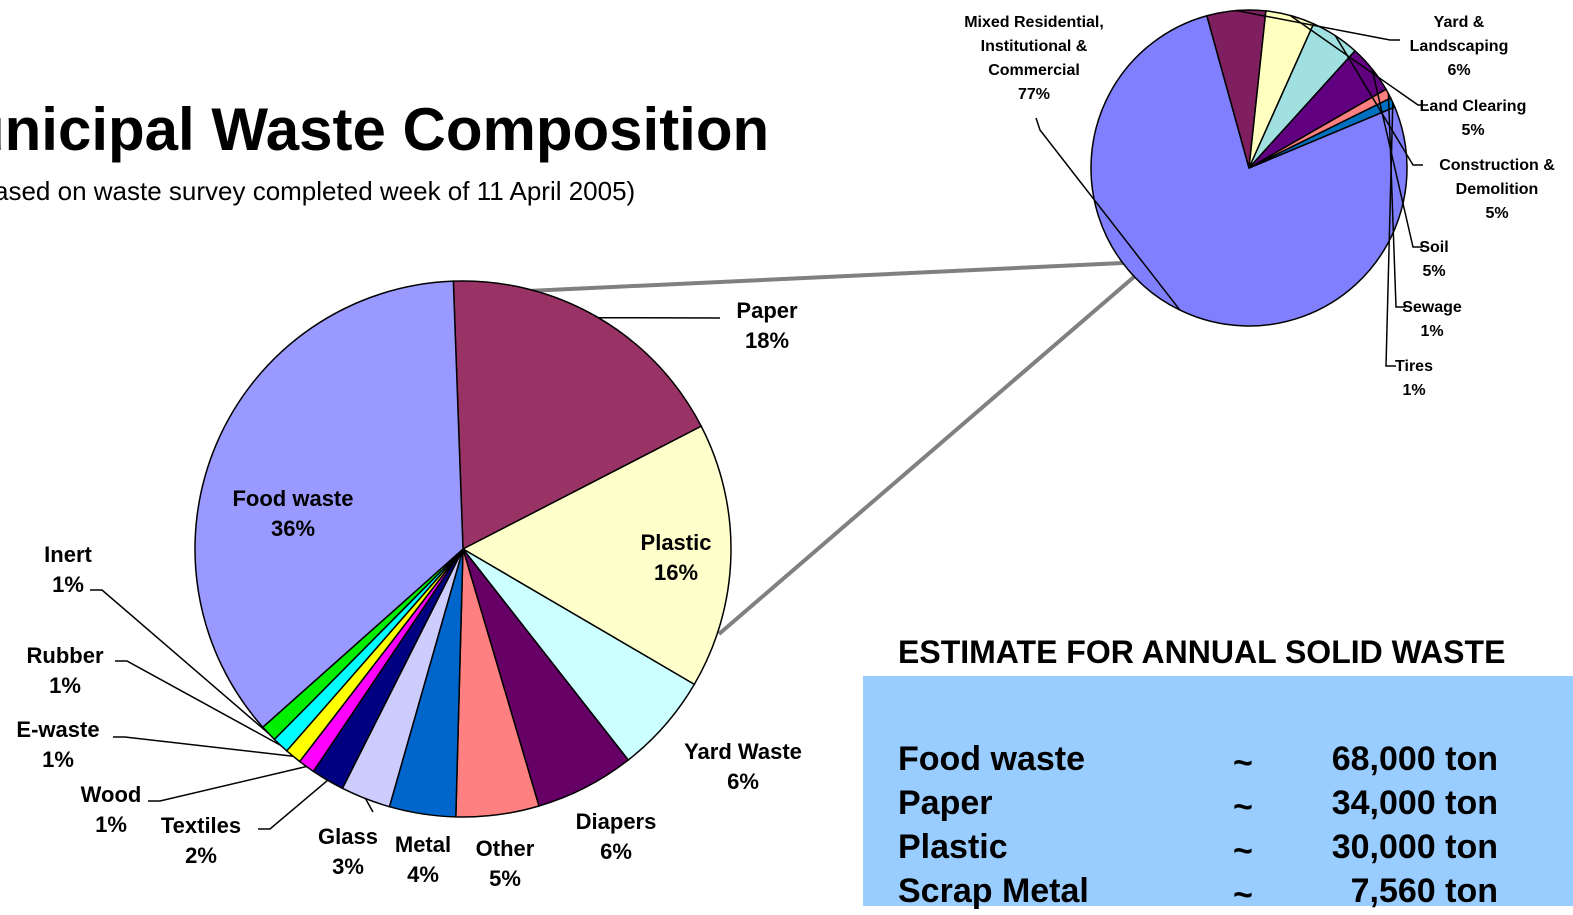 This screenshot has height=915, width=1573. What do you see at coordinates (1388, 759) in the screenshot?
I see `estimate-amount: 68,000 ton` at bounding box center [1388, 759].